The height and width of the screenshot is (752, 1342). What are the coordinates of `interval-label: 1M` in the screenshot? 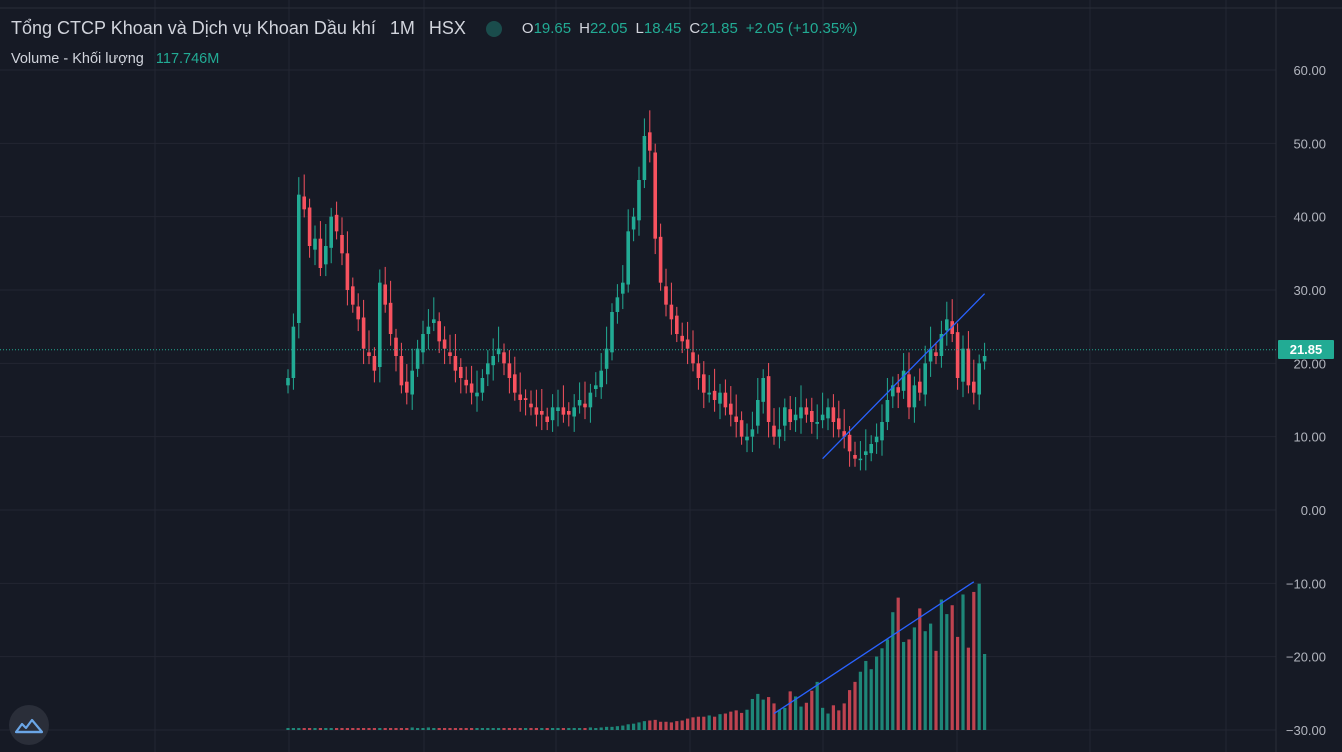 It's located at (402, 28).